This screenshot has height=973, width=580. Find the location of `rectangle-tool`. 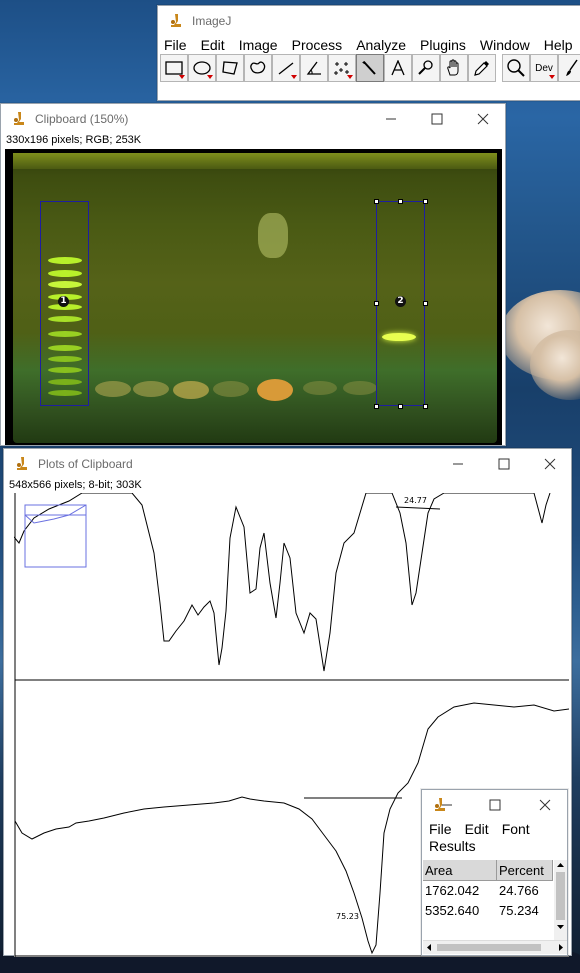

rectangle-tool is located at coordinates (174, 68).